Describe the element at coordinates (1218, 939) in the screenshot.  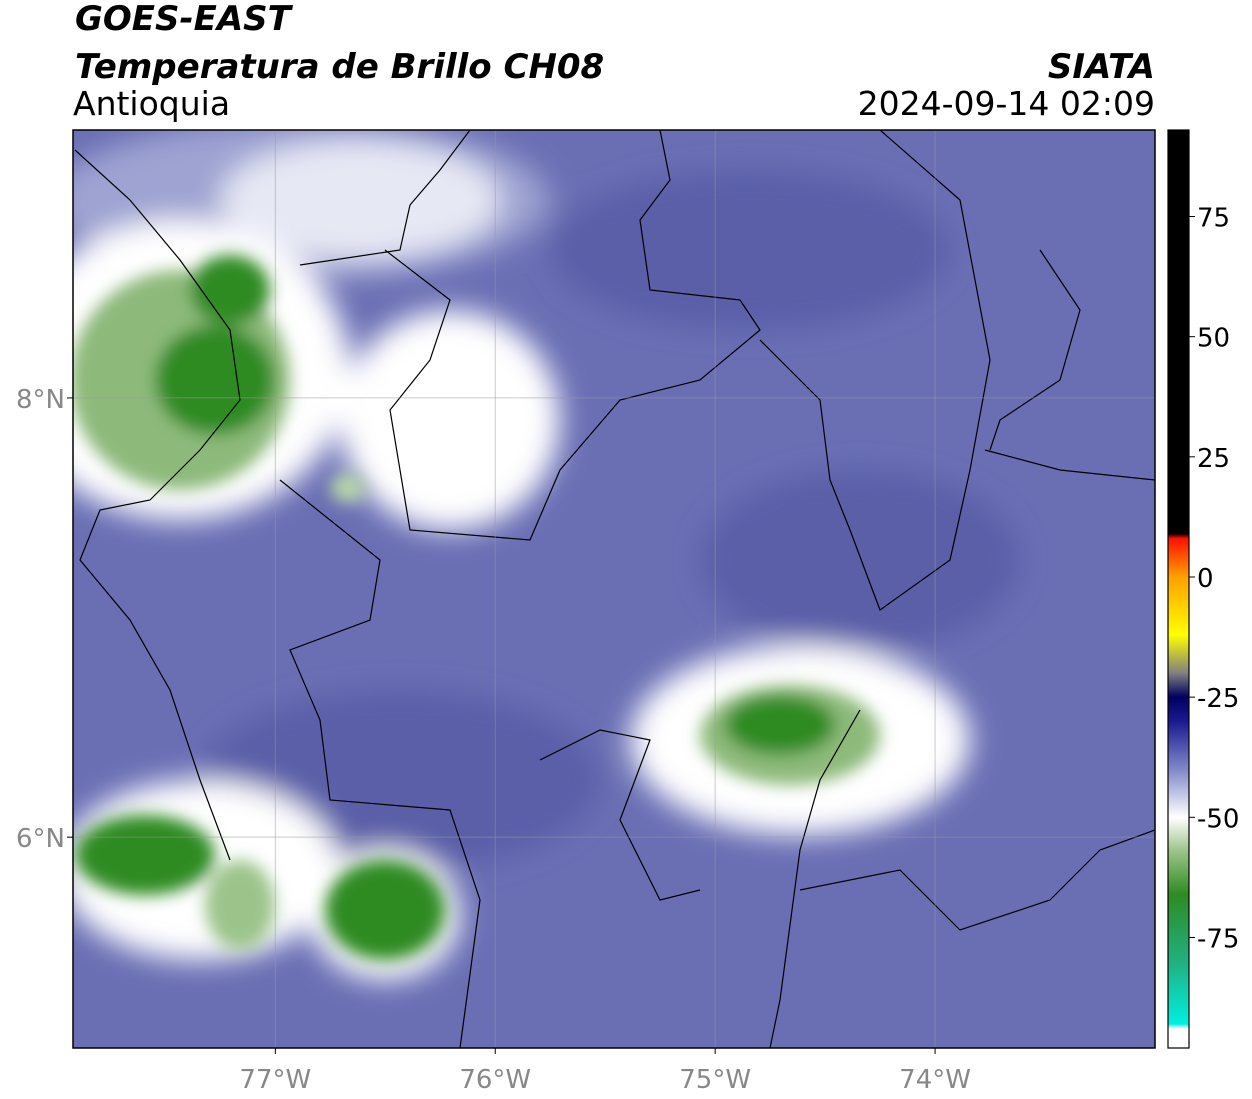
I see `colorbar-tick-label: -75` at that location.